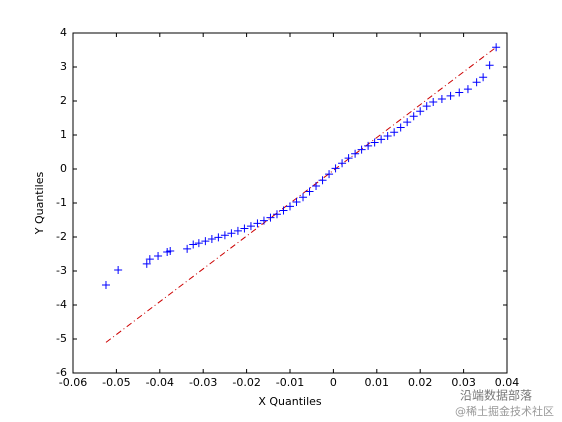 Image resolution: width=562 pixels, height=422 pixels. What do you see at coordinates (507, 382) in the screenshot?
I see `x-tick-label: 0.04` at bounding box center [507, 382].